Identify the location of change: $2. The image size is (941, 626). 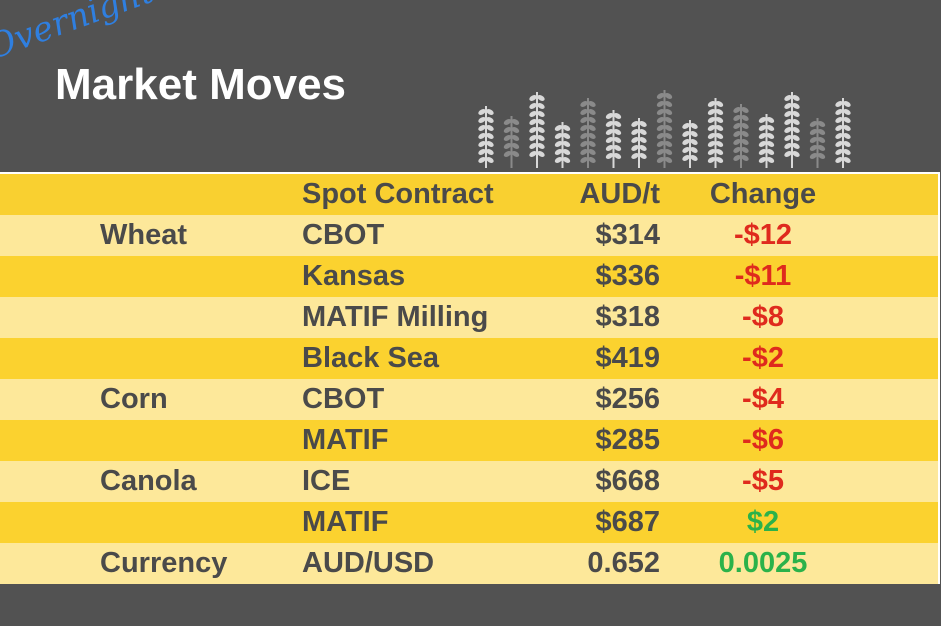
(763, 522).